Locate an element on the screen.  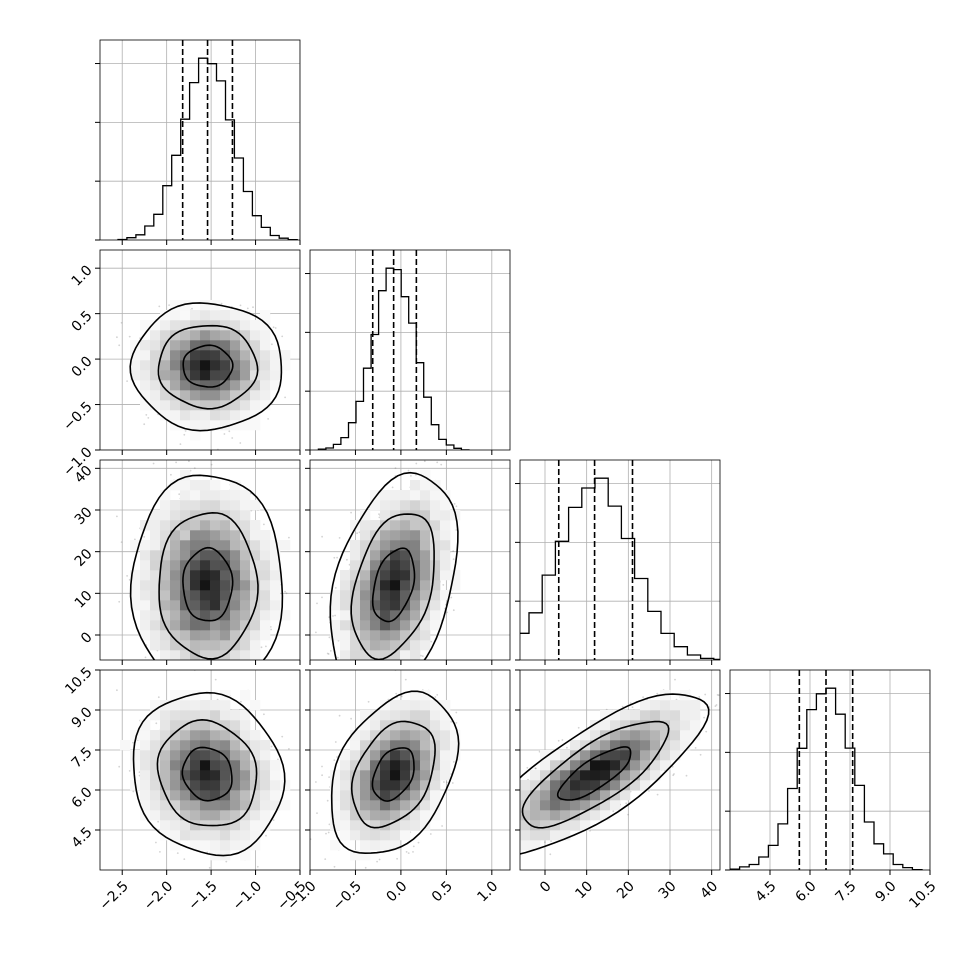
panel-content is located at coordinates (200, 350).